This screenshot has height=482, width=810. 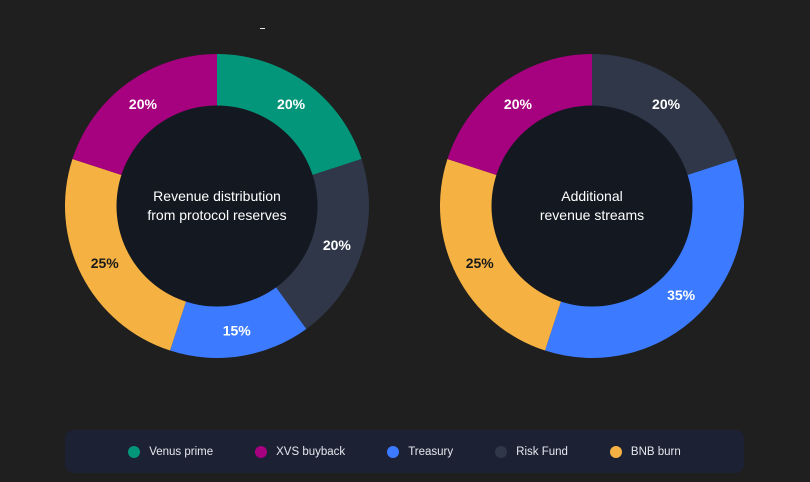 I want to click on legend-label: XVS buyback, so click(x=311, y=451).